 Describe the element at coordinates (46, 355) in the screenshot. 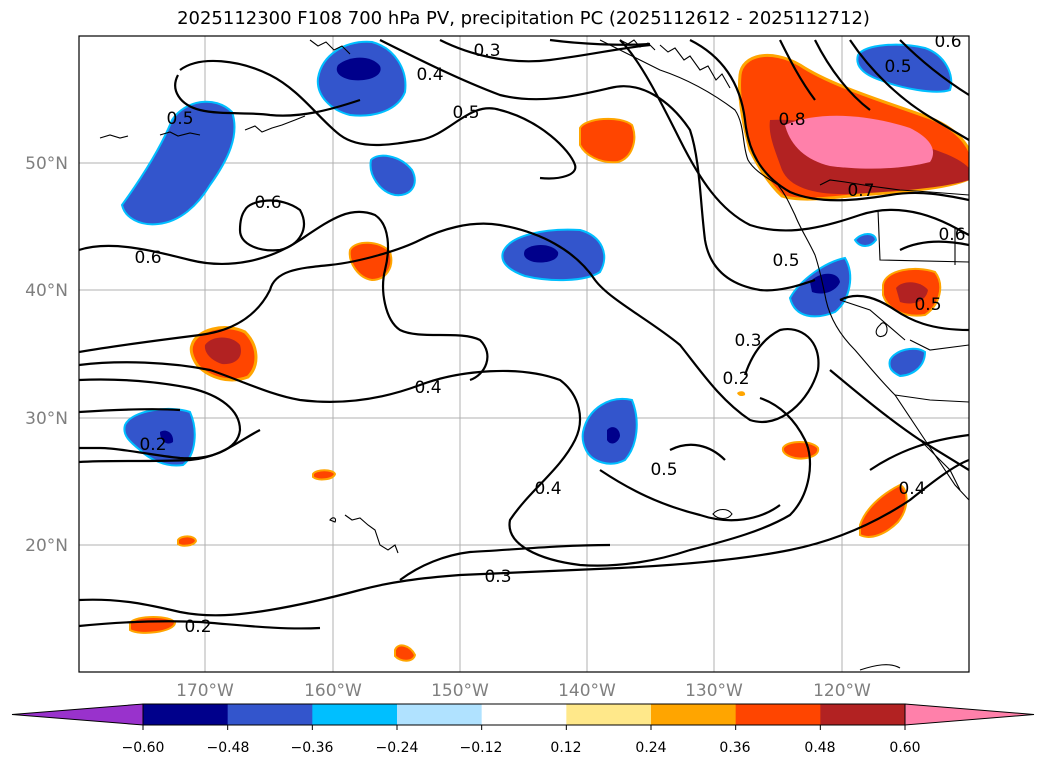

I see `latitude-labels: 50°N 40°N 30°N 20°N` at that location.